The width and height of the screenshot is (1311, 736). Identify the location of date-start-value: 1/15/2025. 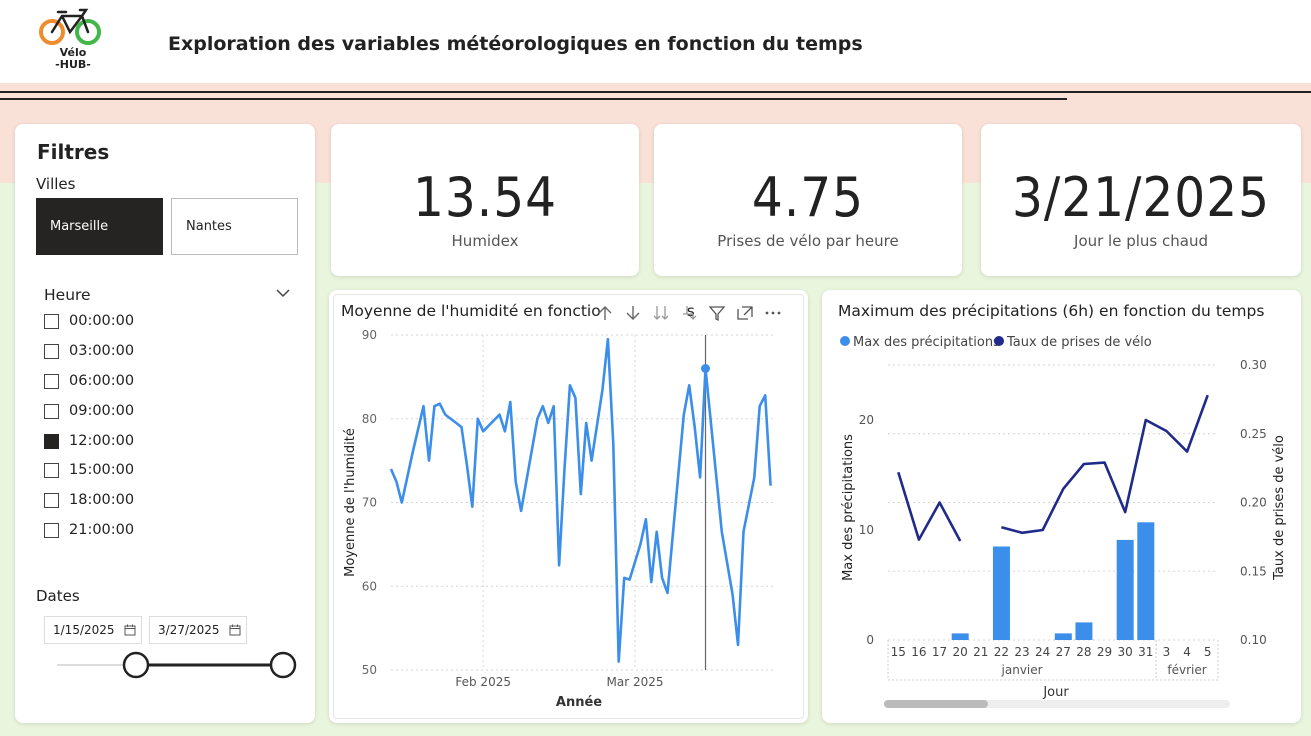
(84, 630).